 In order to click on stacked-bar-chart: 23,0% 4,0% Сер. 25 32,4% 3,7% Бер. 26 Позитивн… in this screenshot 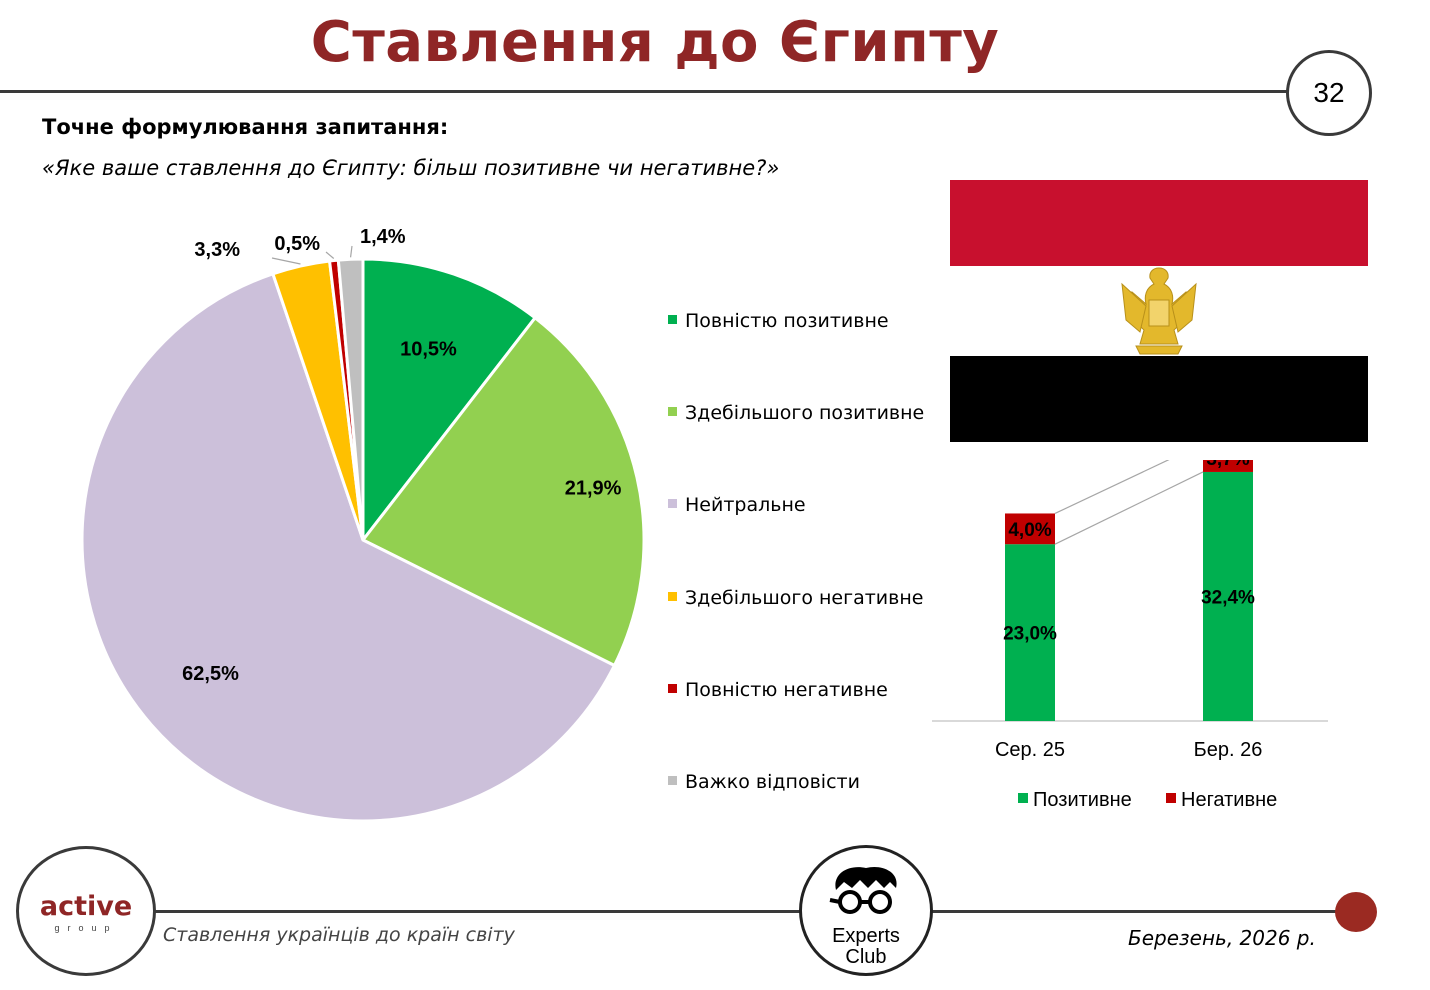, I will do `click(1130, 635)`.